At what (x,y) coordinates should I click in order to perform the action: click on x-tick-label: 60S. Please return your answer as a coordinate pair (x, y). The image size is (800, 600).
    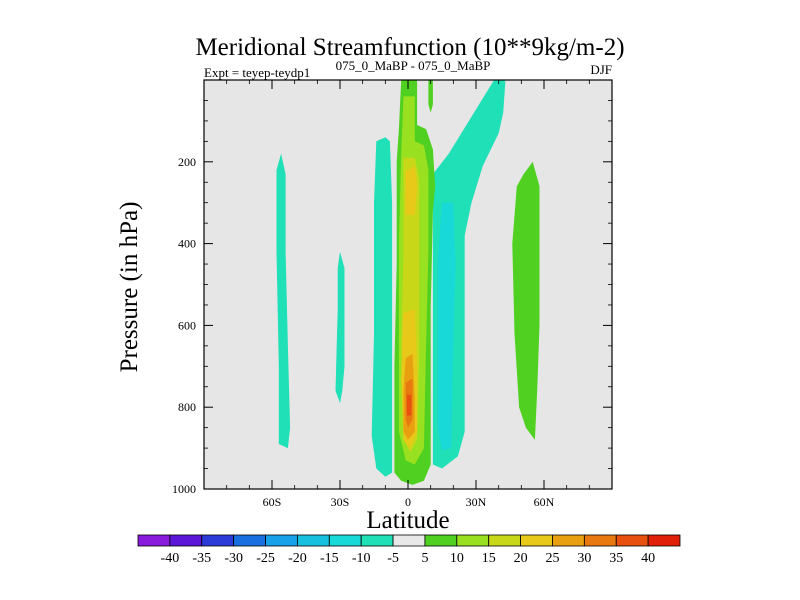
    Looking at the image, I should click on (272, 502).